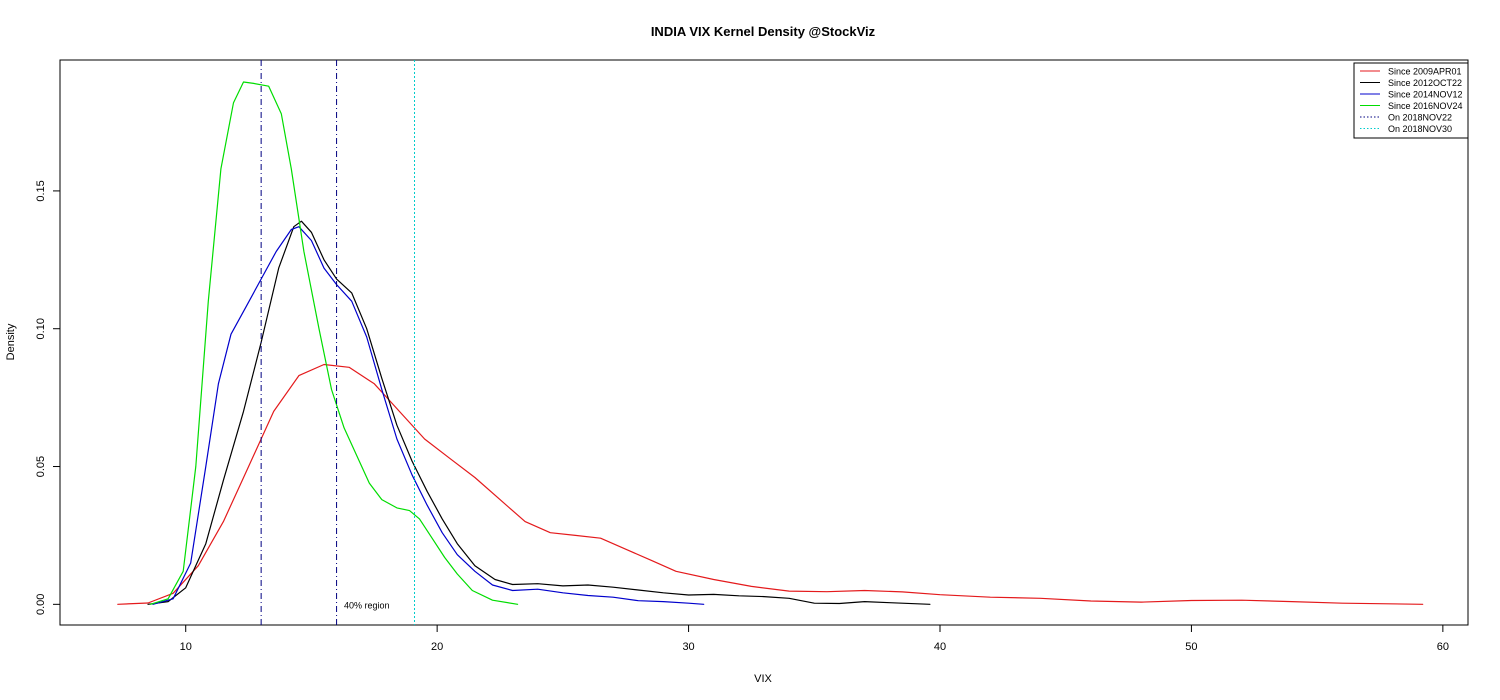 This screenshot has height=700, width=1500. I want to click on chart-title: INDIA VIX Kernel Density @StockViz, so click(763, 31).